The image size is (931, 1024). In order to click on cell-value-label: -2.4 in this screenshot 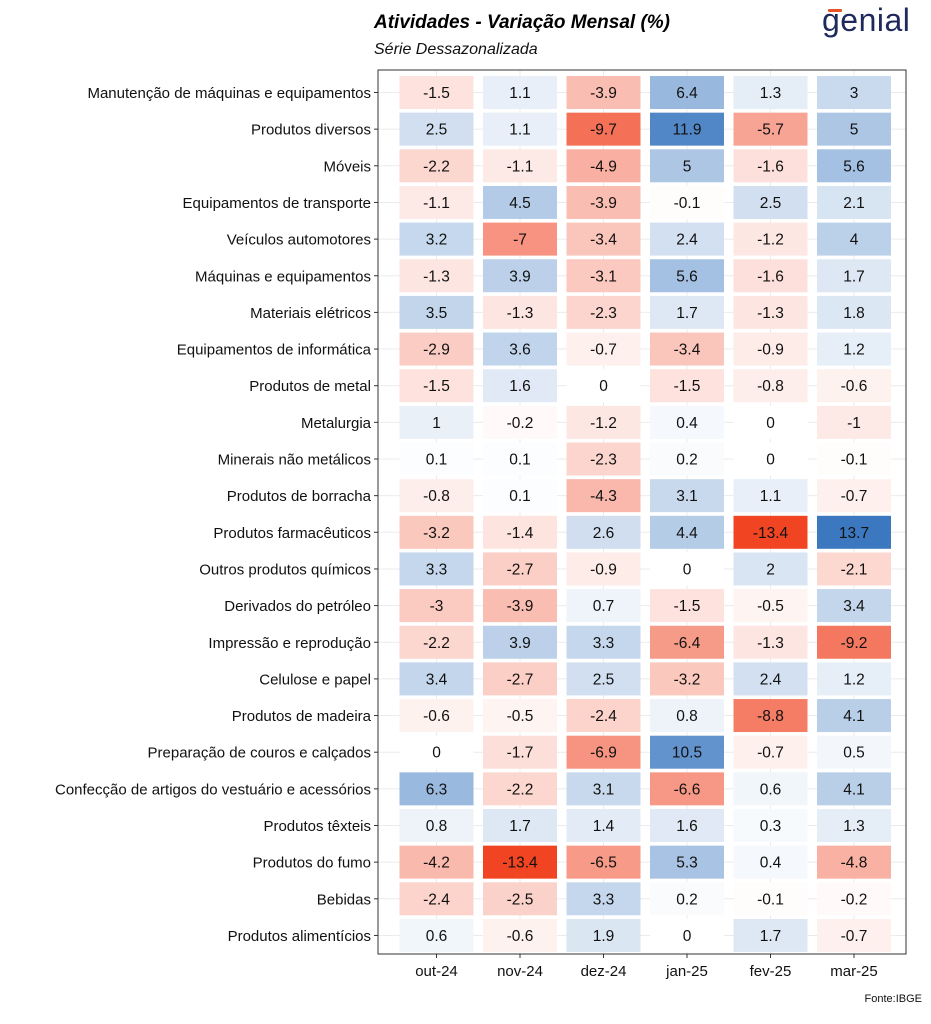, I will do `click(603, 716)`.